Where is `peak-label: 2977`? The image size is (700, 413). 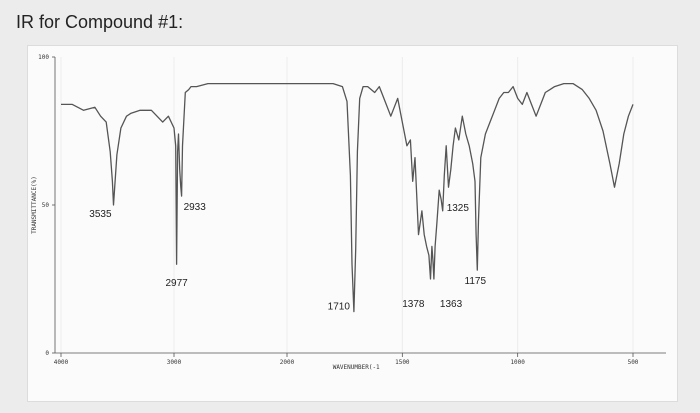
peak-label: 2977 is located at coordinates (176, 283).